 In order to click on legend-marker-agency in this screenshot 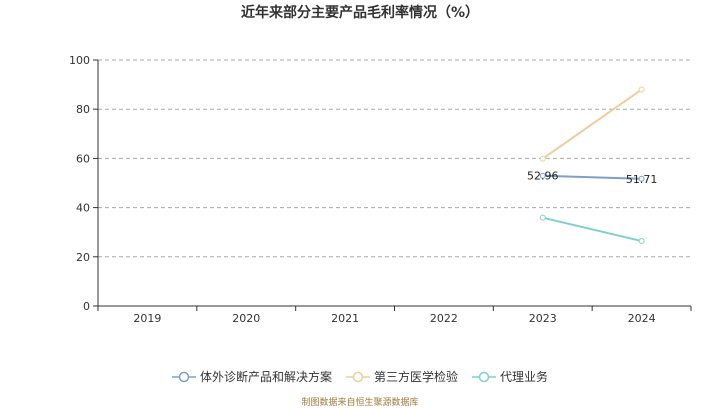, I will do `click(484, 376)`.